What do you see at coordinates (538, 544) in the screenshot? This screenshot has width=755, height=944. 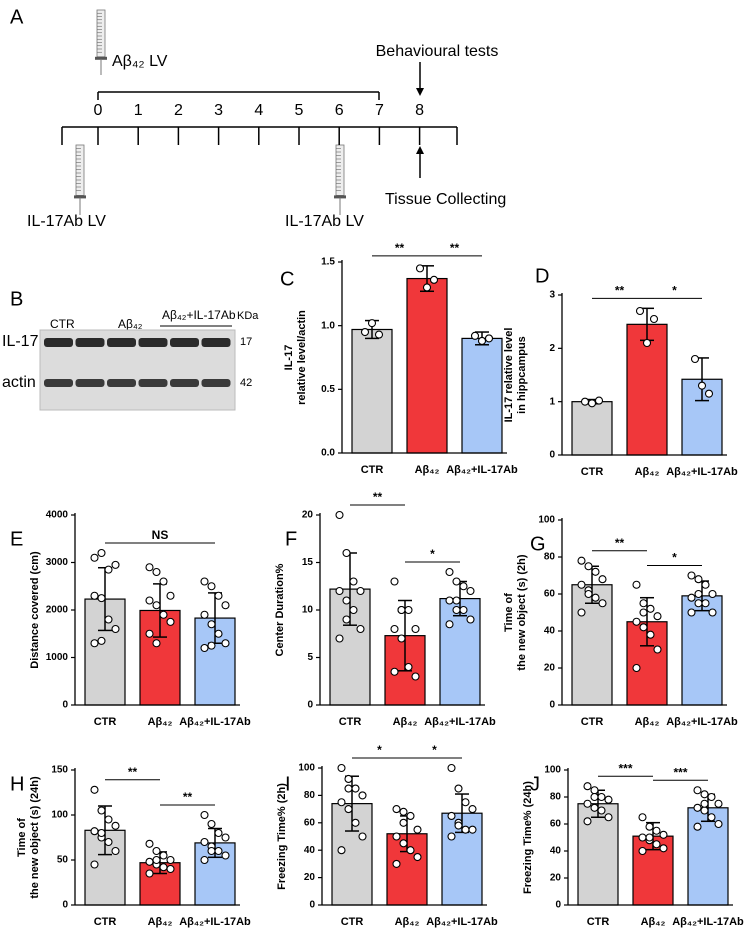 I see `panel-label: G` at bounding box center [538, 544].